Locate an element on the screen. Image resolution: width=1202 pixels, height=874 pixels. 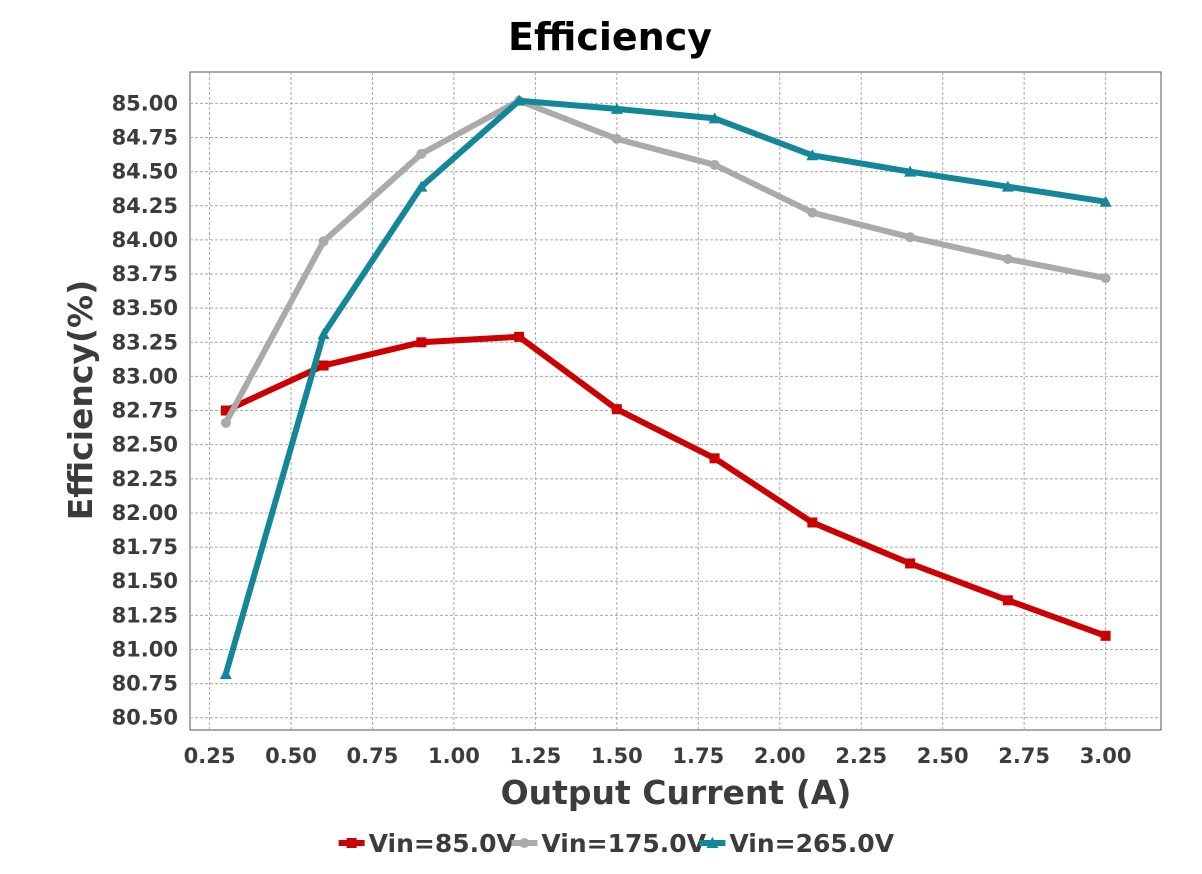
x-tick-label: 0.75 is located at coordinates (373, 756).